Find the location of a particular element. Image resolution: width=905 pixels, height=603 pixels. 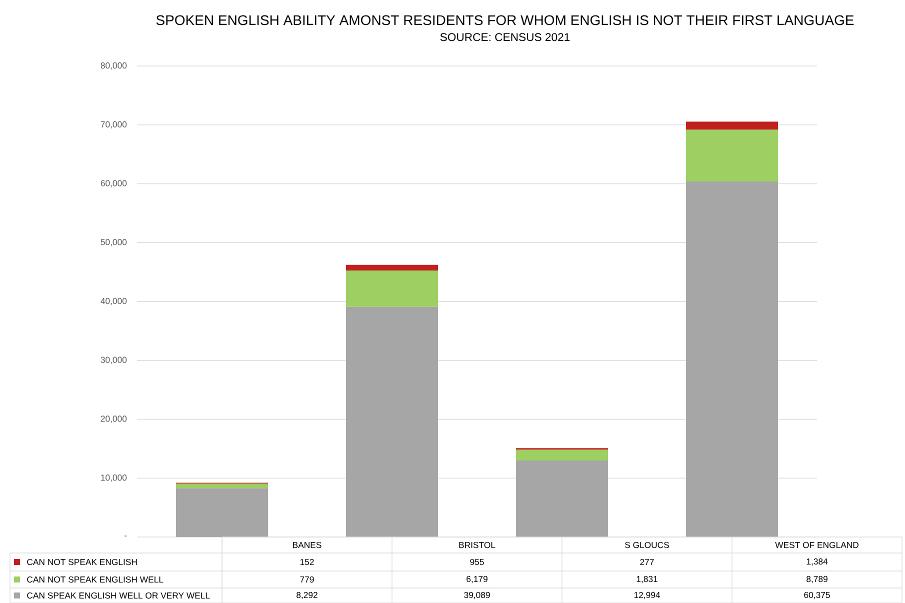

data-label: 277 is located at coordinates (647, 562).